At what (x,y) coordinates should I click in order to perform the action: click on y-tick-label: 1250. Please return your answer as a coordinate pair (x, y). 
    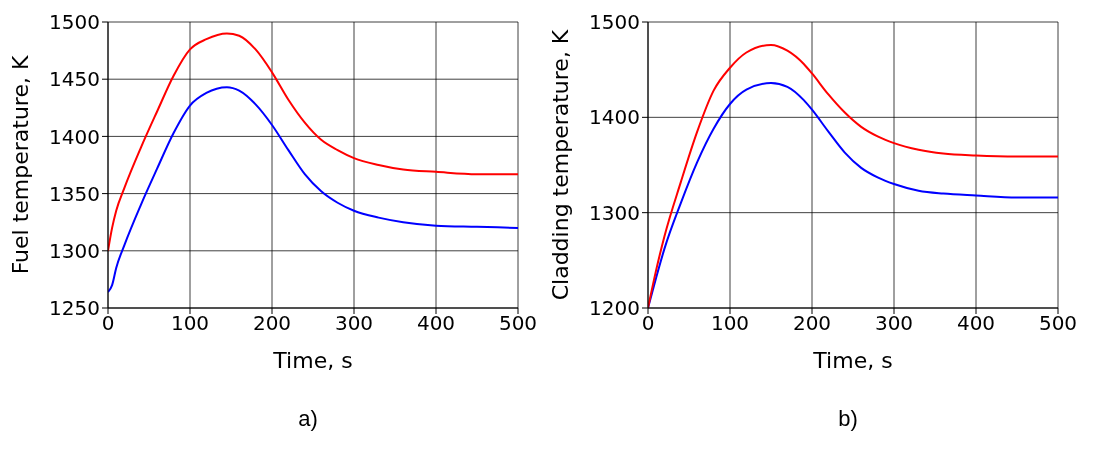
    Looking at the image, I should click on (74, 308).